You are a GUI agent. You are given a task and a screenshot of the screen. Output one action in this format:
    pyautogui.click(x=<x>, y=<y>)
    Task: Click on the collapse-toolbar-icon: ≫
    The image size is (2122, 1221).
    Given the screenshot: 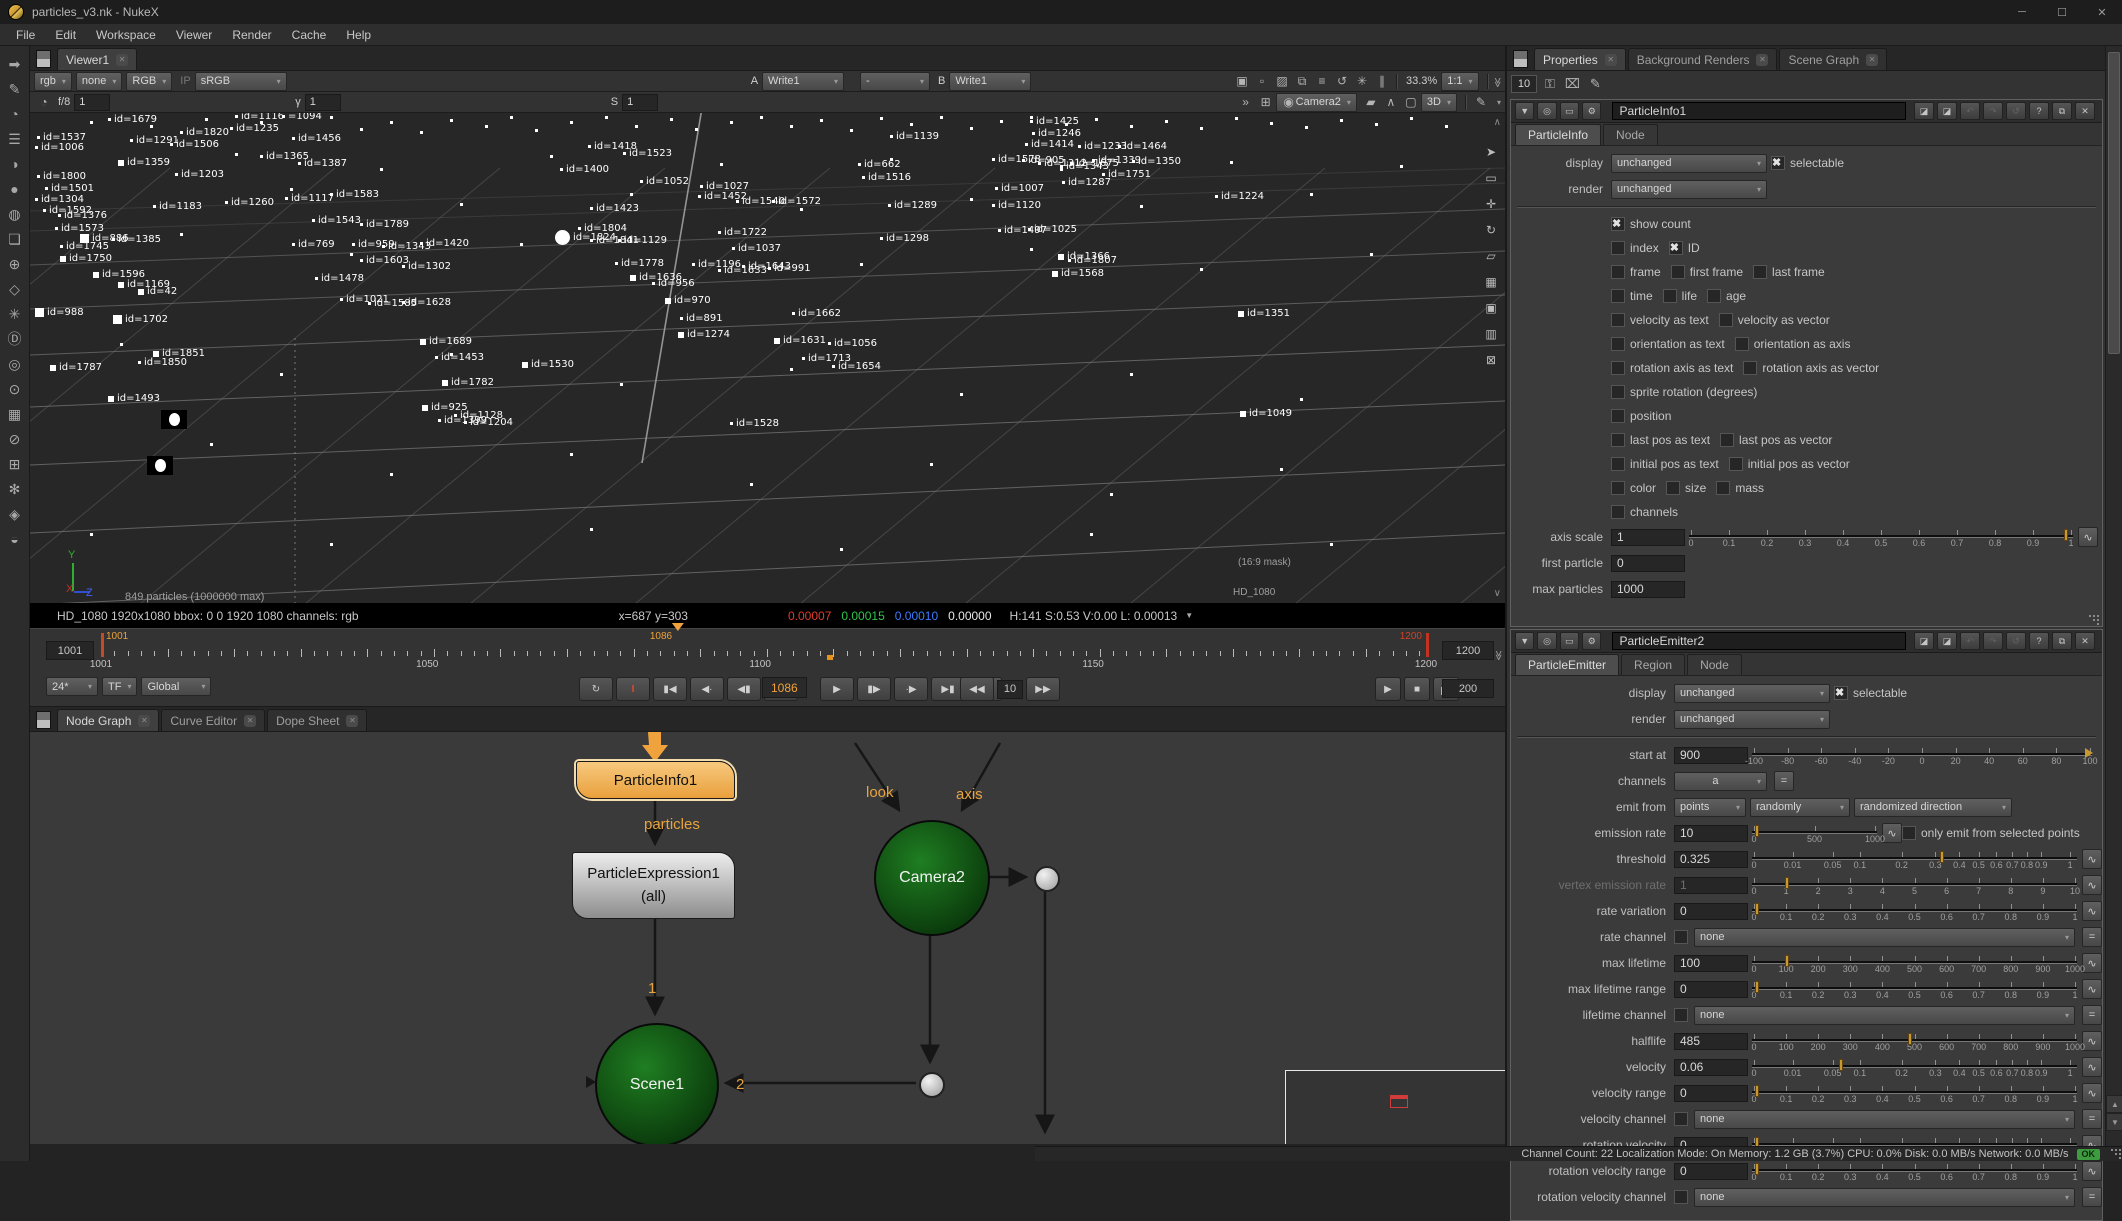 What is the action you would take?
    pyautogui.click(x=1496, y=81)
    